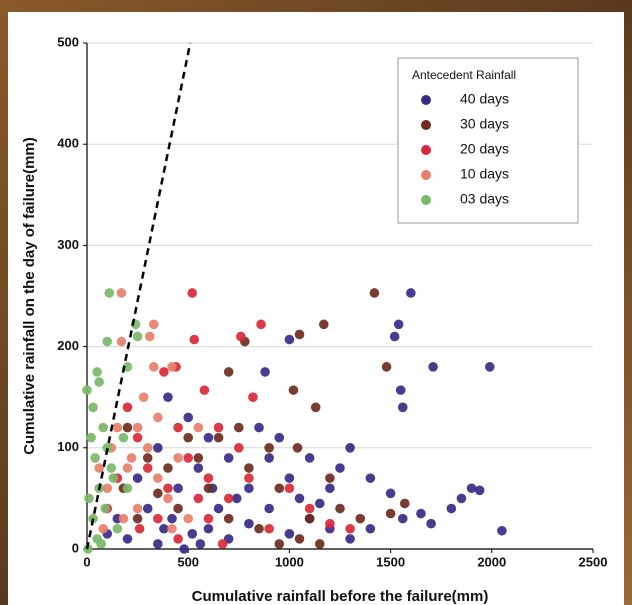 The width and height of the screenshot is (632, 605). I want to click on y-tick-label: 100, so click(68, 446).